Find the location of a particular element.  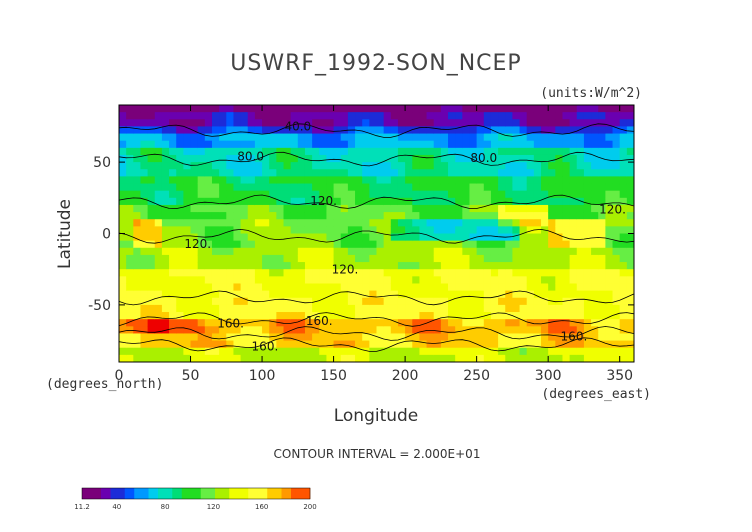

contour-label: 80.0 is located at coordinates (250, 157).